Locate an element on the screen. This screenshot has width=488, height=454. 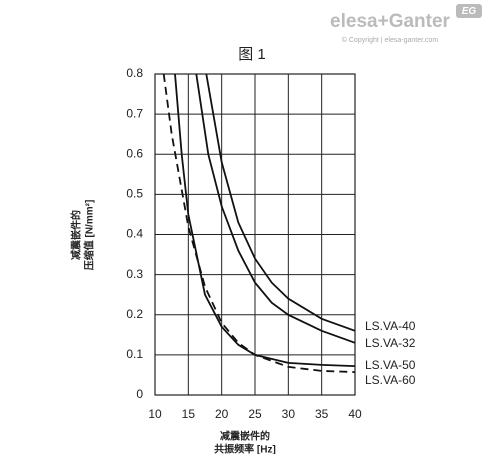
y-tick-label: 0.7 is located at coordinates (134, 113).